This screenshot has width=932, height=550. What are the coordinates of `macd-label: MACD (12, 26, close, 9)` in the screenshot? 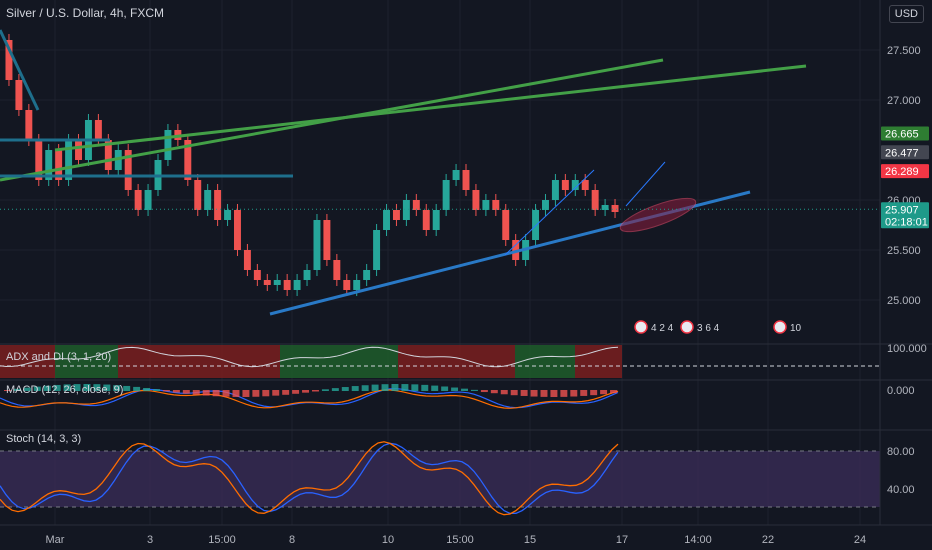 It's located at (65, 390).